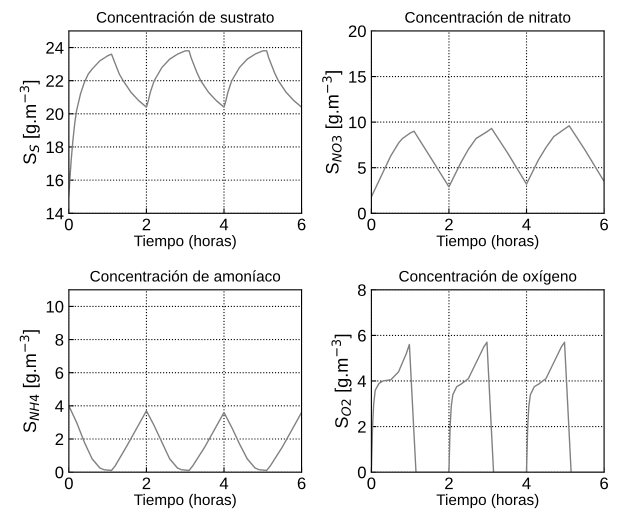 Image resolution: width=626 pixels, height=516 pixels. What do you see at coordinates (341, 381) in the screenshot?
I see `y-axis-title: S$_{O2}$ [g.m$^{−3}$]` at bounding box center [341, 381].